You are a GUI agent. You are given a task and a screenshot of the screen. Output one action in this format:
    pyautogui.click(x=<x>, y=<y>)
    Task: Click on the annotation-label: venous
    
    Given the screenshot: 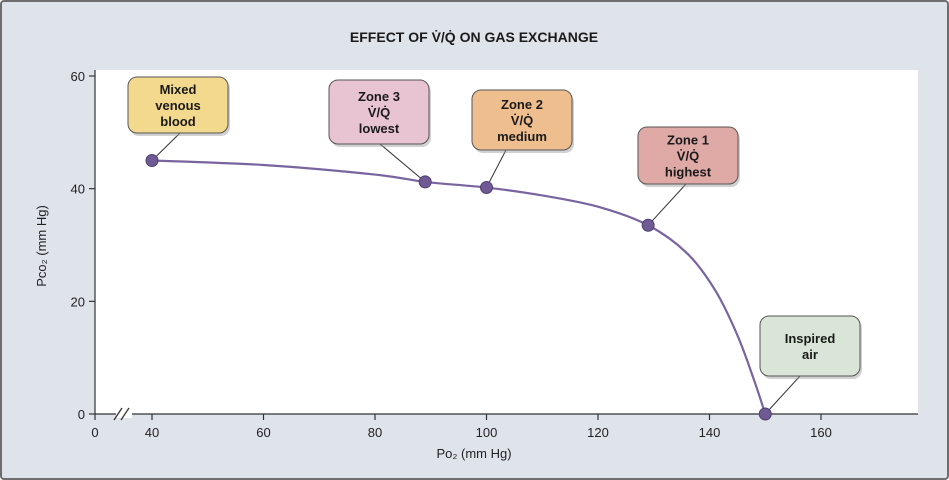 What is the action you would take?
    pyautogui.click(x=178, y=105)
    